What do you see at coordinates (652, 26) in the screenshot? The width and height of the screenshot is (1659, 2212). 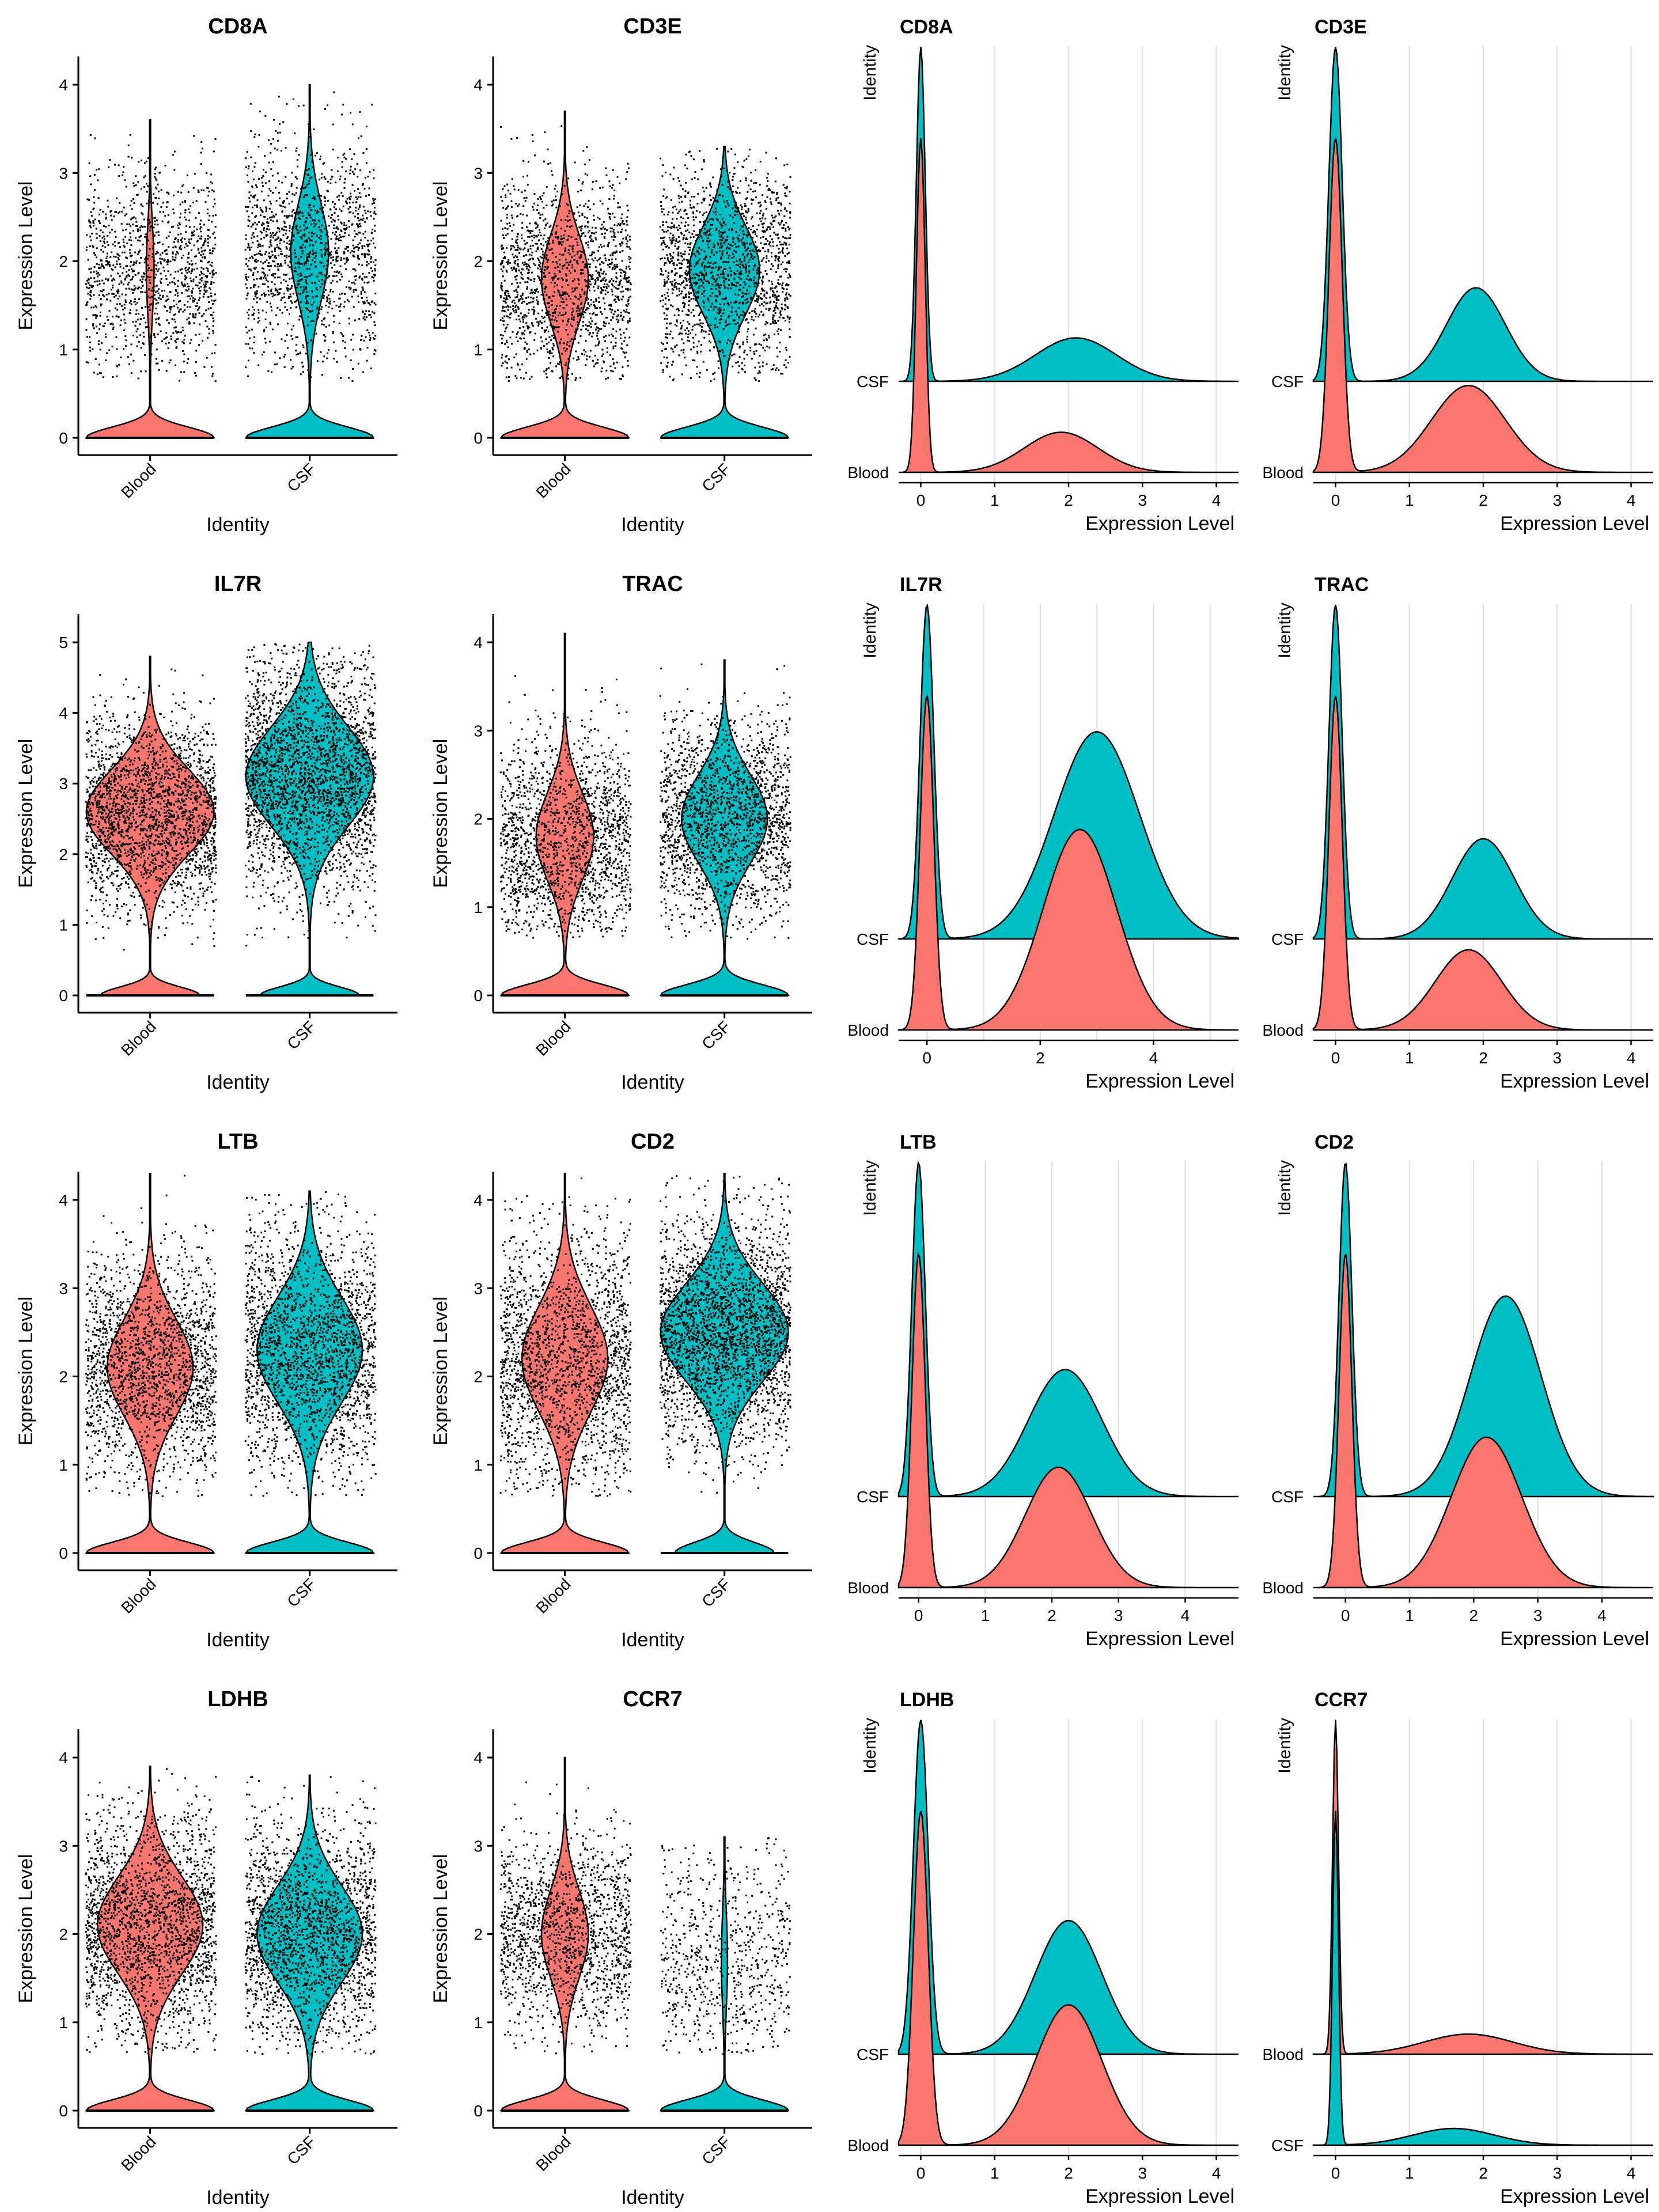 I see `panel-title: CD3E` at bounding box center [652, 26].